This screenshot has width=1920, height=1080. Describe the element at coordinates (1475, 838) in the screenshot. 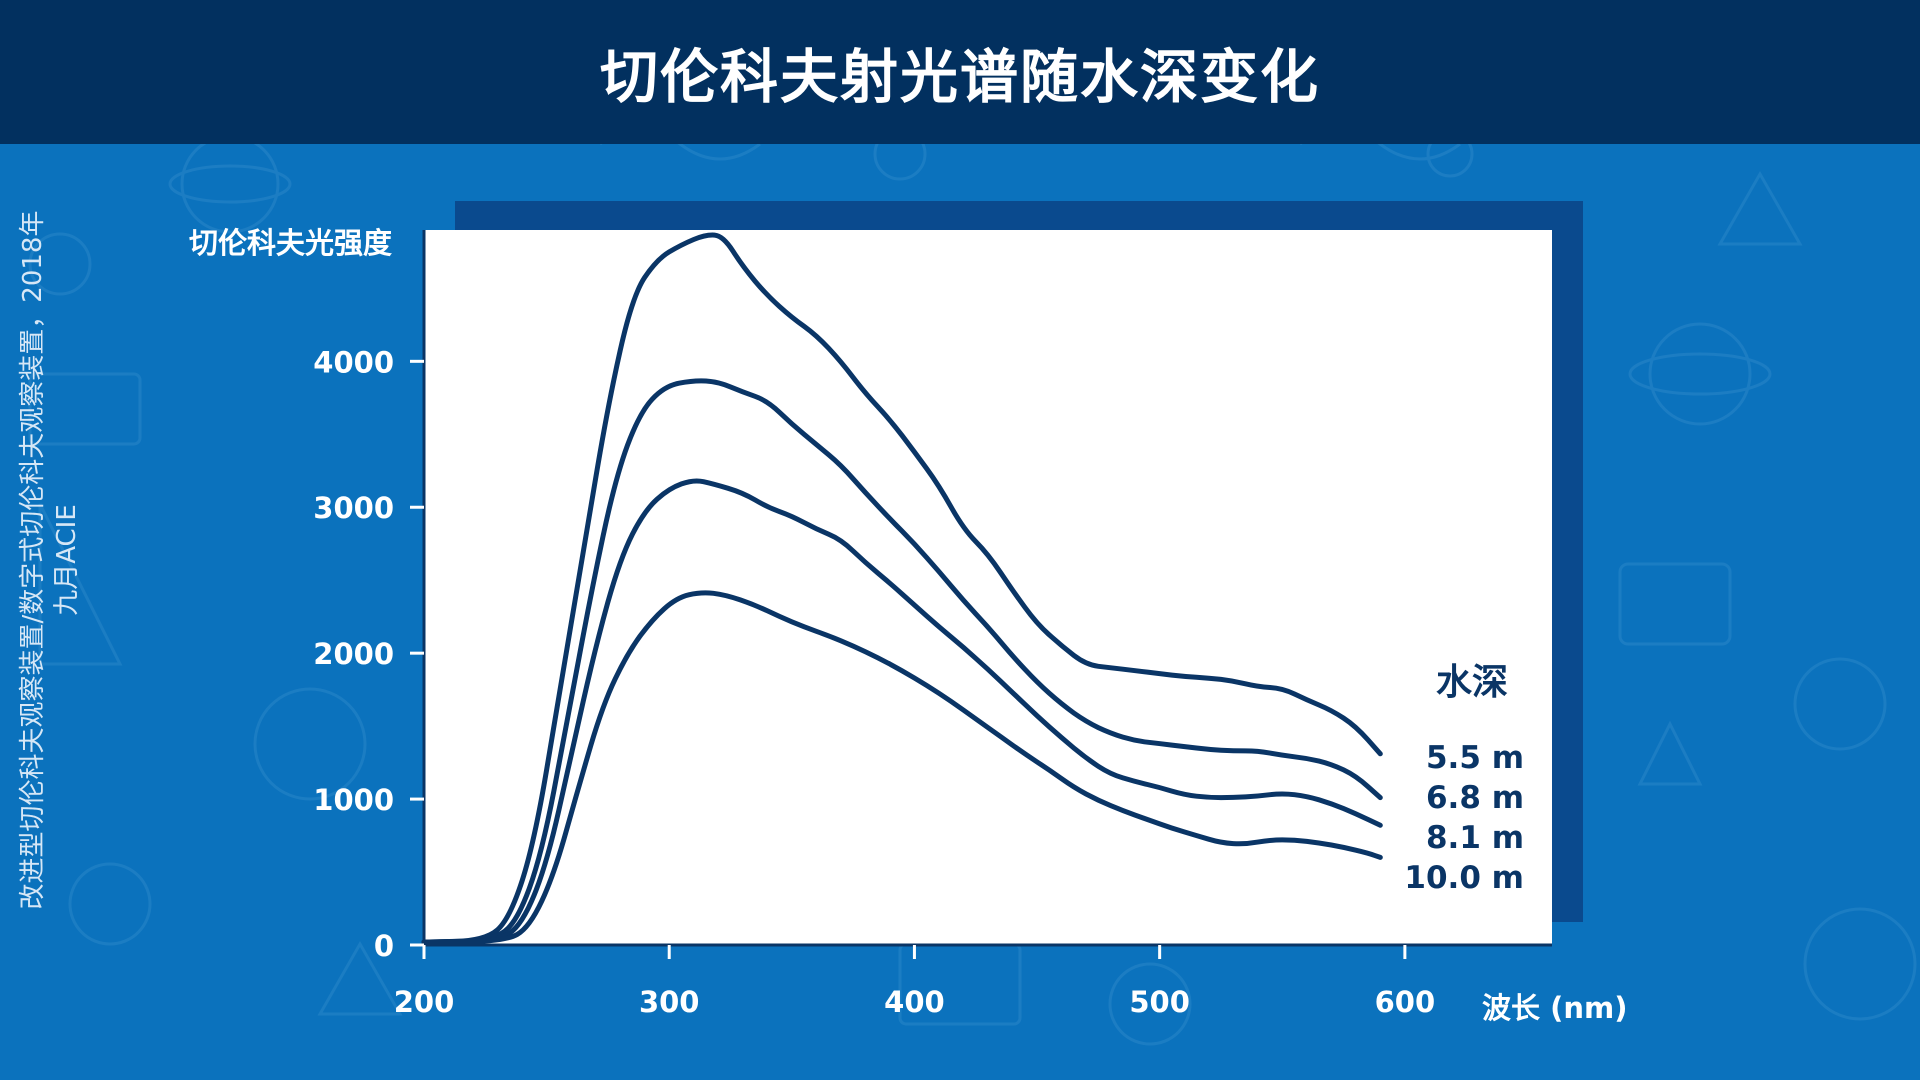

I see `legend-label-3: 8.1 m` at that location.